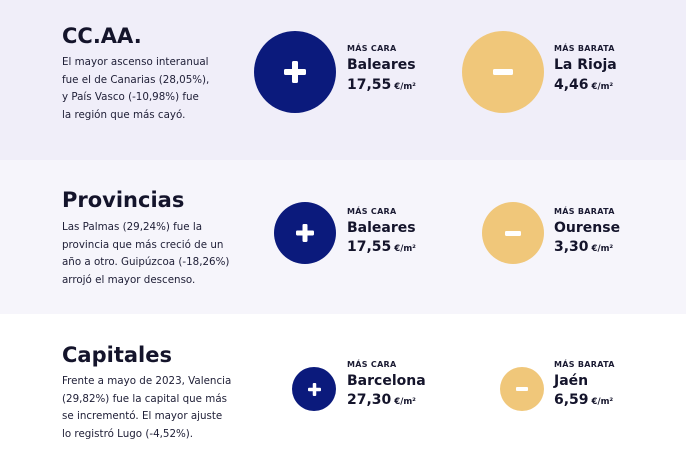 The image size is (686, 461). I want to click on cheapest-name: La Rioja, so click(585, 65).